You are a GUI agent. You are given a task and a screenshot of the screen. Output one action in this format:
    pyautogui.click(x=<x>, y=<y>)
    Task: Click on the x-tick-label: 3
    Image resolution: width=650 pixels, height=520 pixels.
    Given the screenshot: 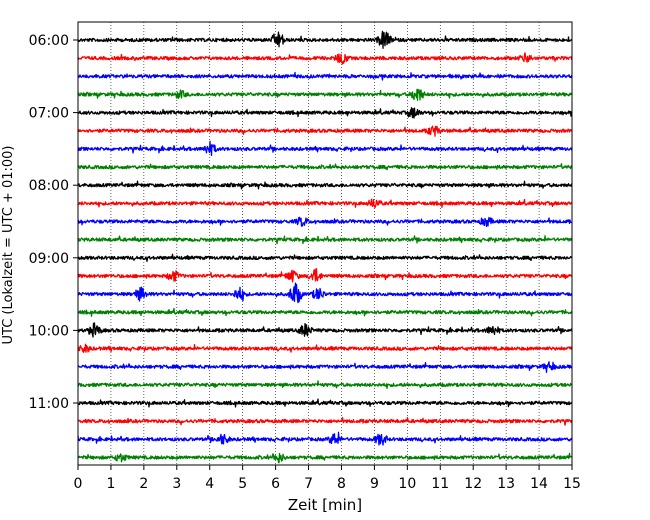 What is the action you would take?
    pyautogui.click(x=176, y=484)
    